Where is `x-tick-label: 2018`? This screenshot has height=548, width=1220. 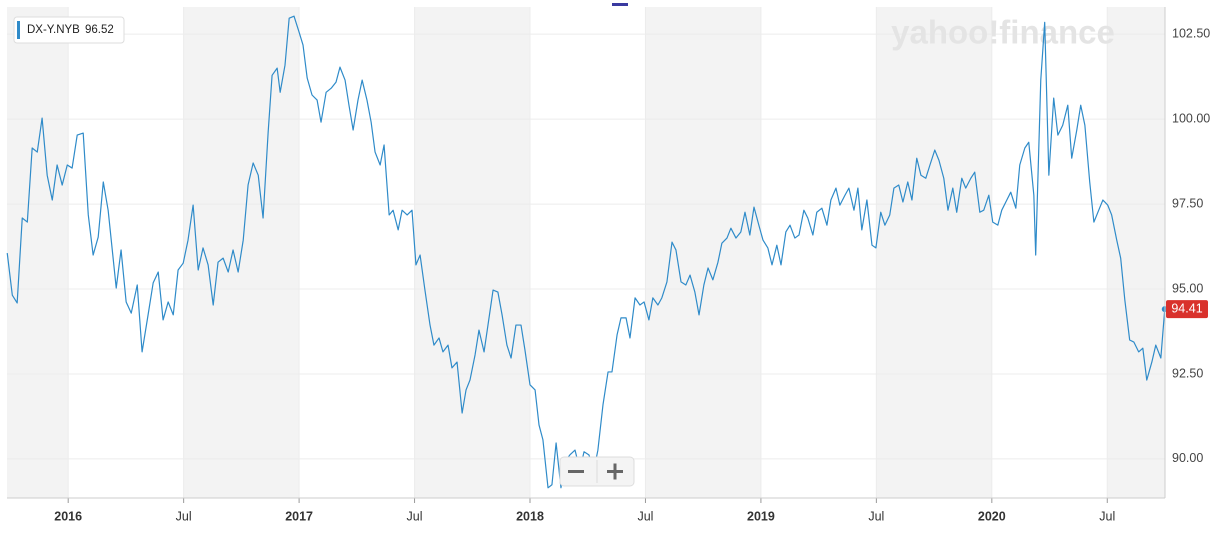 x-tick-label: 2018 is located at coordinates (530, 516).